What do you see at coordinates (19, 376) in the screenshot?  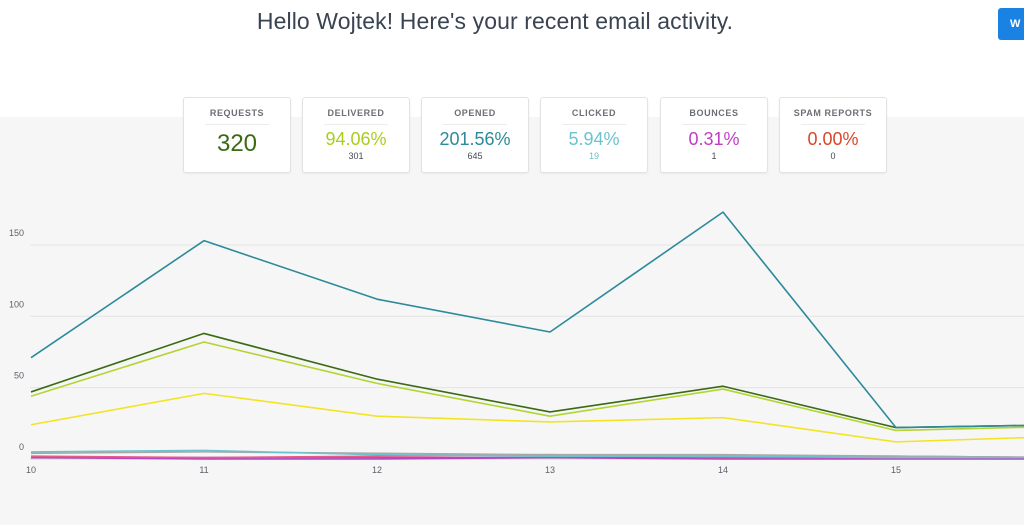 I see `y-tick-label: 50` at bounding box center [19, 376].